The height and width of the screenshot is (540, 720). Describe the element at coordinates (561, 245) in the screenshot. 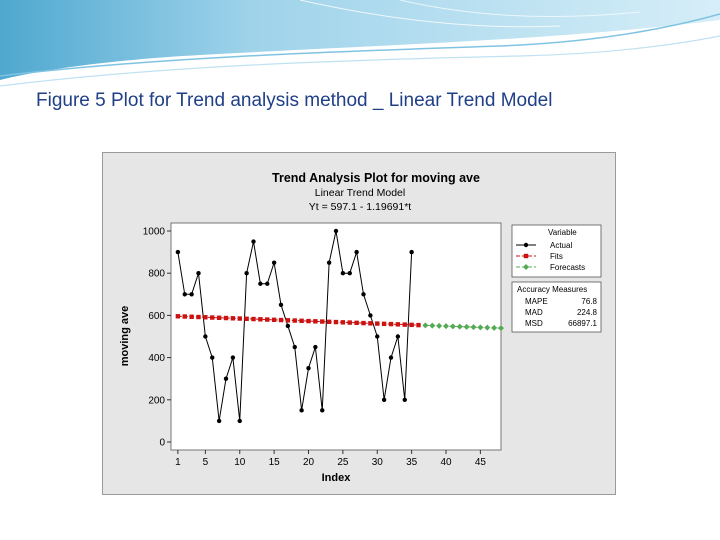

I see `legend-actual-label: Actual` at that location.